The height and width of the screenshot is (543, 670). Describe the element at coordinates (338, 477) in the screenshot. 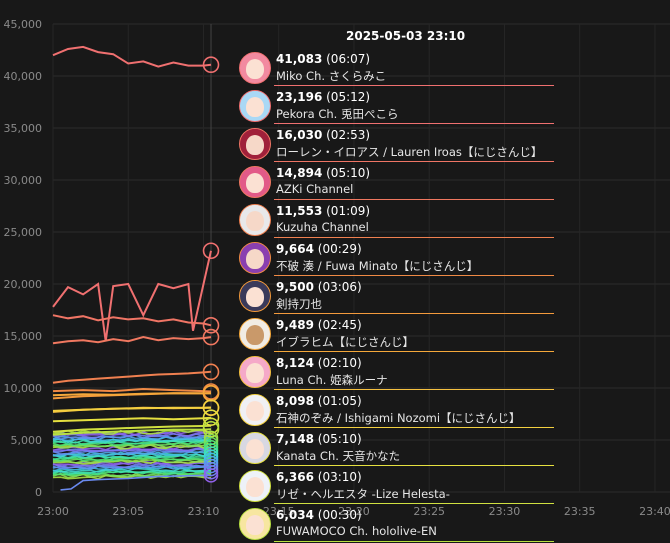

I see `stream-duration: (03:10)` at that location.